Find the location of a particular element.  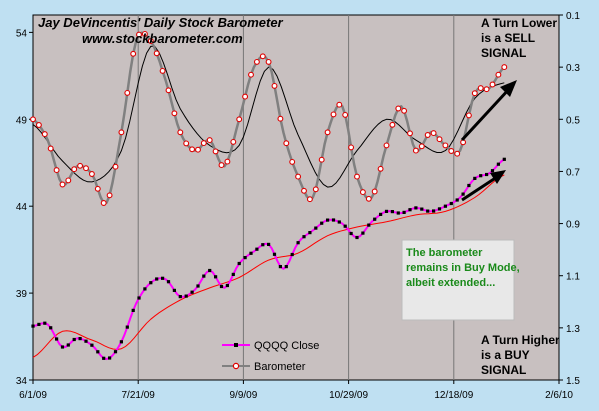

y-right-tick-label: 0.1 is located at coordinates (573, 16).